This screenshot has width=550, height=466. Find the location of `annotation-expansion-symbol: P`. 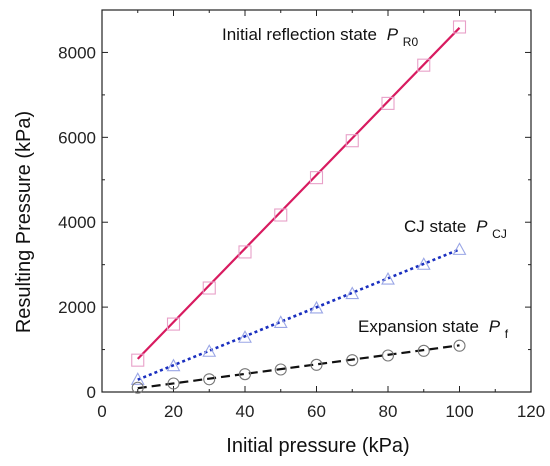

annotation-expansion-symbol: P is located at coordinates (495, 326).